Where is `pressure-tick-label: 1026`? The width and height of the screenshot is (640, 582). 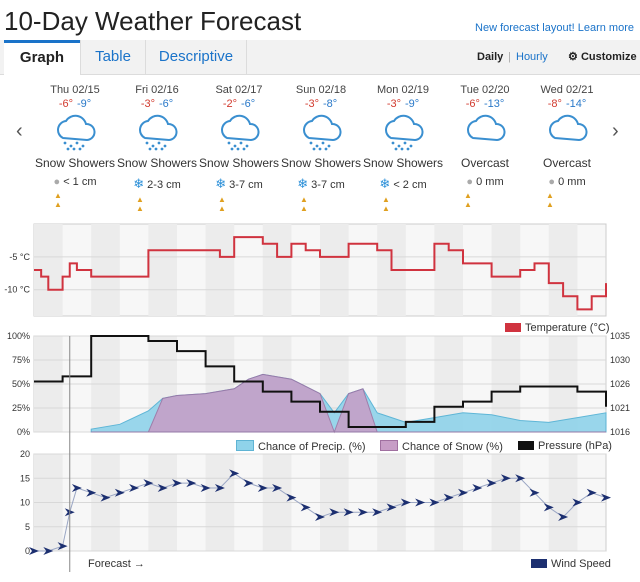
pressure-tick-label: 1026 is located at coordinates (620, 384).